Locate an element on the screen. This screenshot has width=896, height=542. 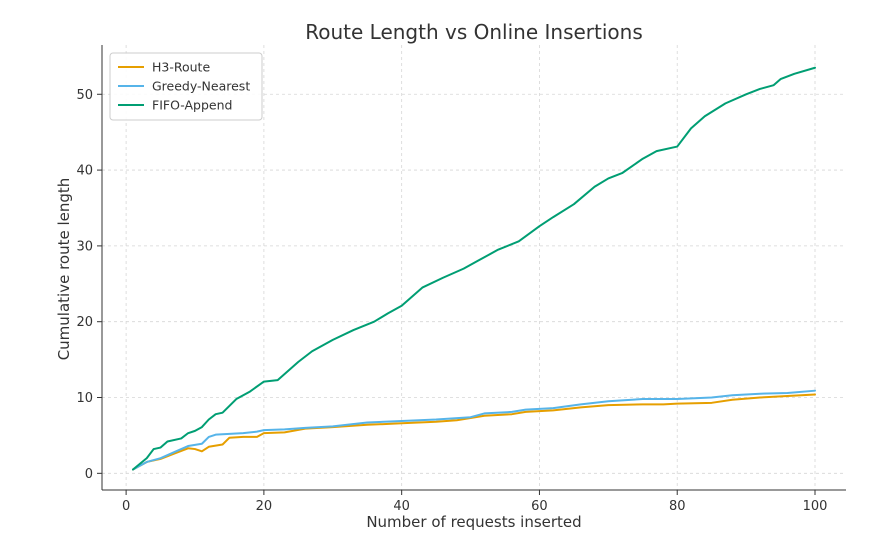
chart-title: Route Length vs Online Insertions is located at coordinates (474, 32).